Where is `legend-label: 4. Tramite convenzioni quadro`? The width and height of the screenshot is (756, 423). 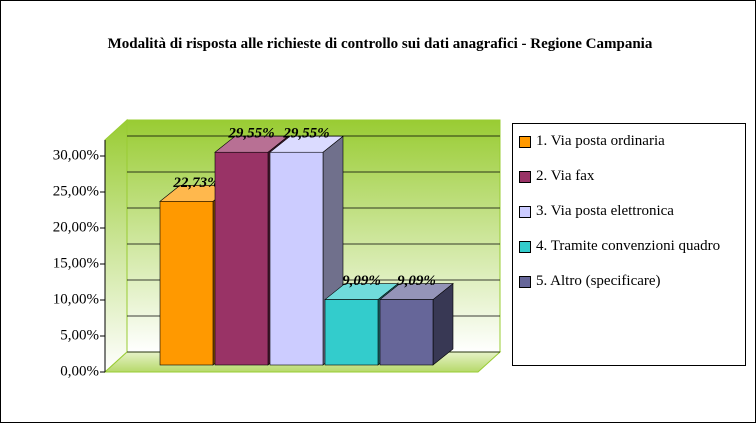
legend-label: 4. Tramite convenzioni quadro is located at coordinates (628, 246).